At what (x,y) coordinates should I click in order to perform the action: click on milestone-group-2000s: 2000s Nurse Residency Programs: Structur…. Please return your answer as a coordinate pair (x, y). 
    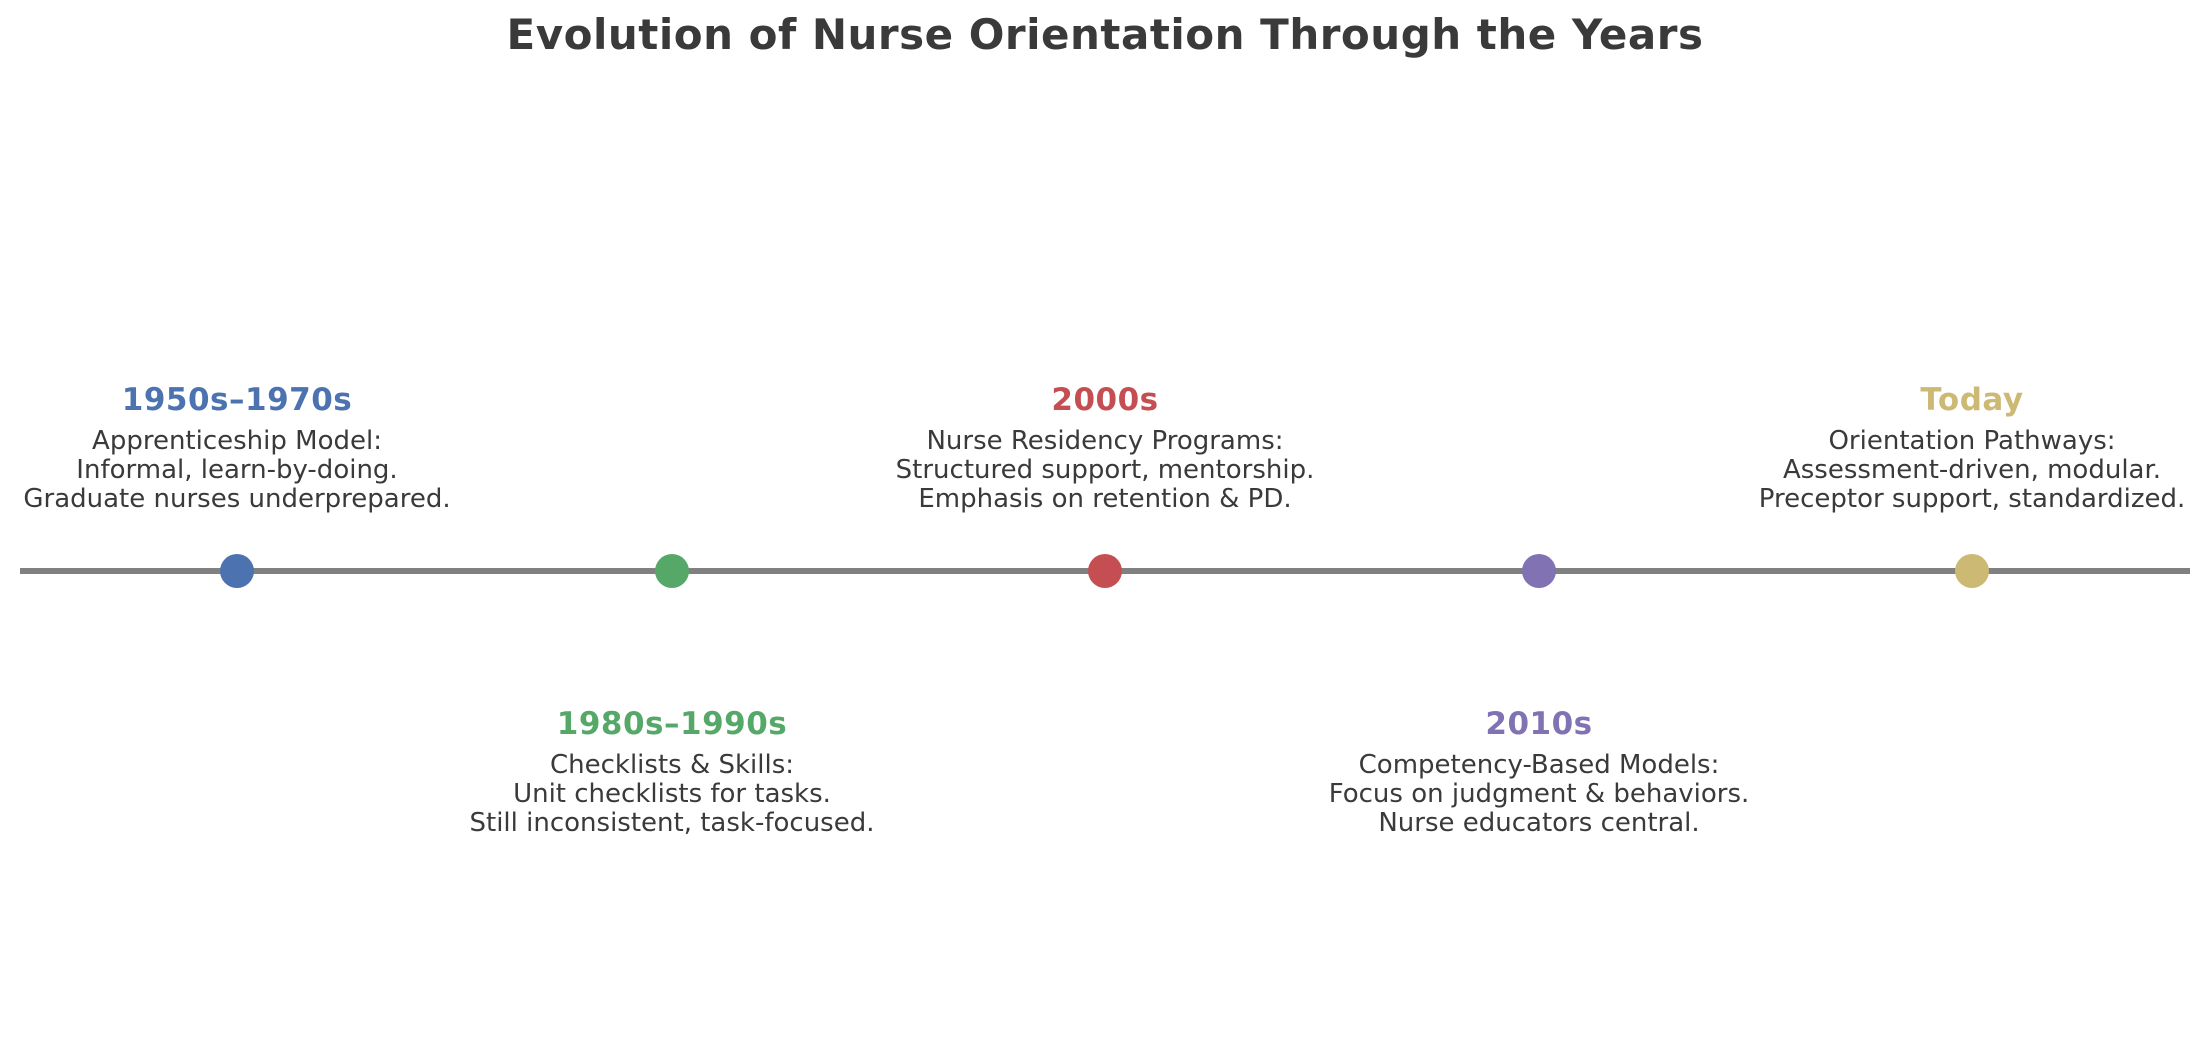
    Looking at the image, I should click on (1105, 448).